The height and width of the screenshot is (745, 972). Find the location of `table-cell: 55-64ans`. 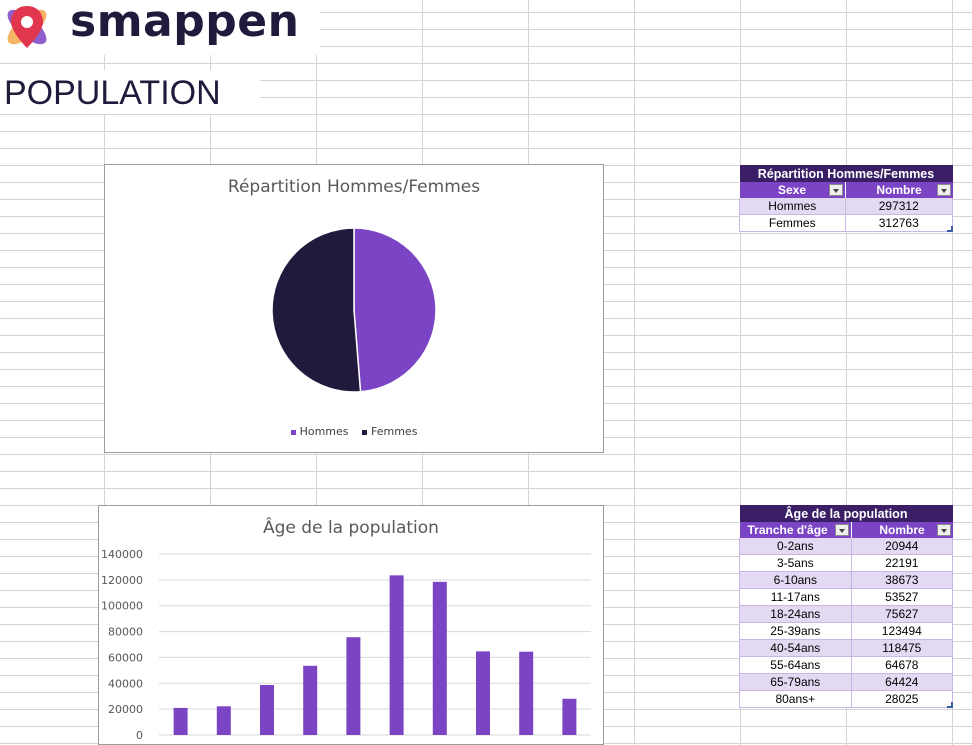

table-cell: 55-64ans is located at coordinates (795, 665).